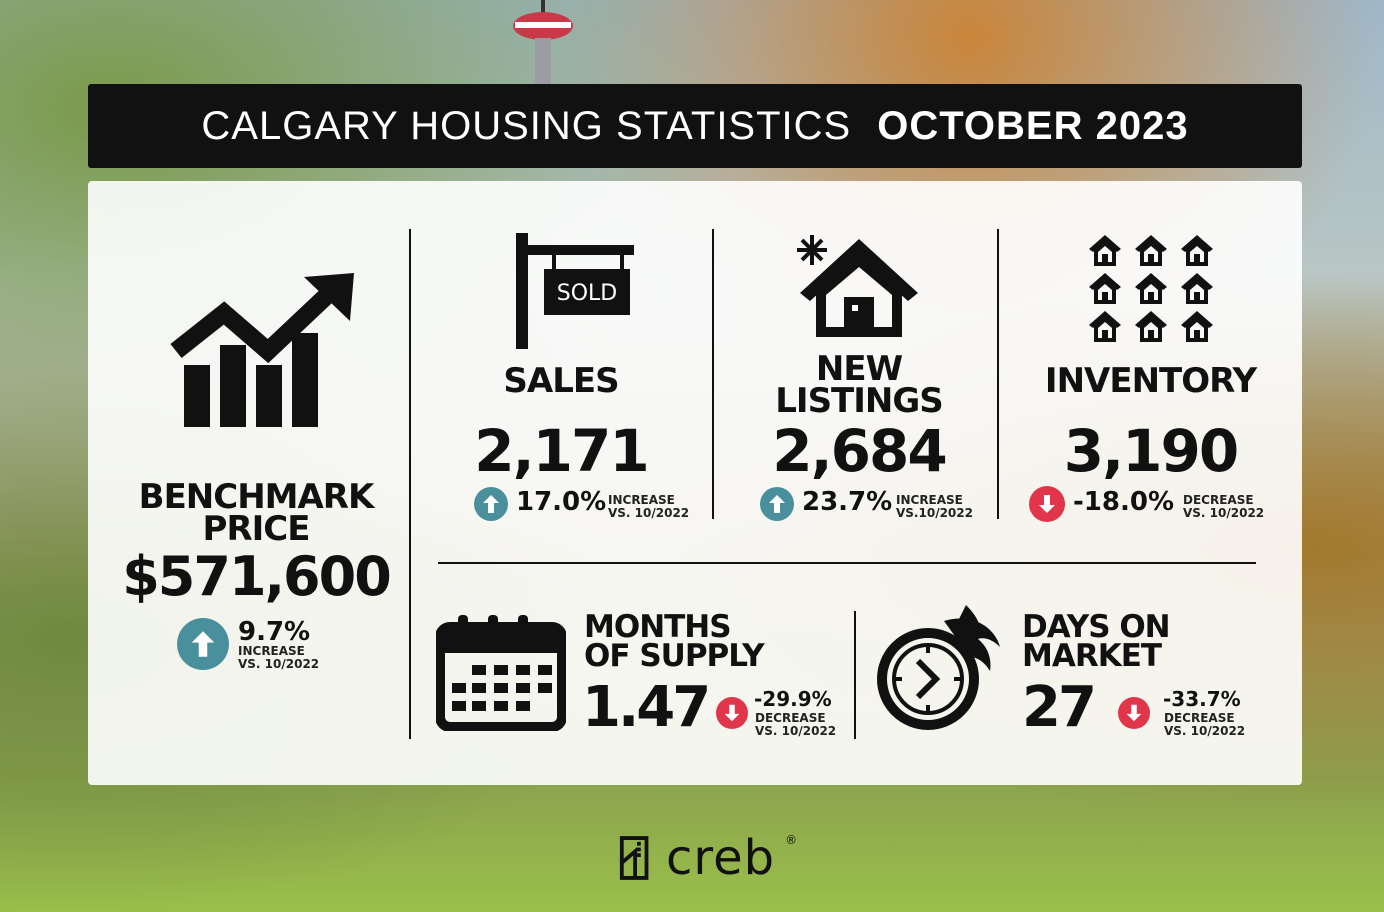 Image resolution: width=1384 pixels, height=912 pixels. What do you see at coordinates (674, 656) in the screenshot?
I see `months-supply-label-line2: OF SUPPLY` at bounding box center [674, 656].